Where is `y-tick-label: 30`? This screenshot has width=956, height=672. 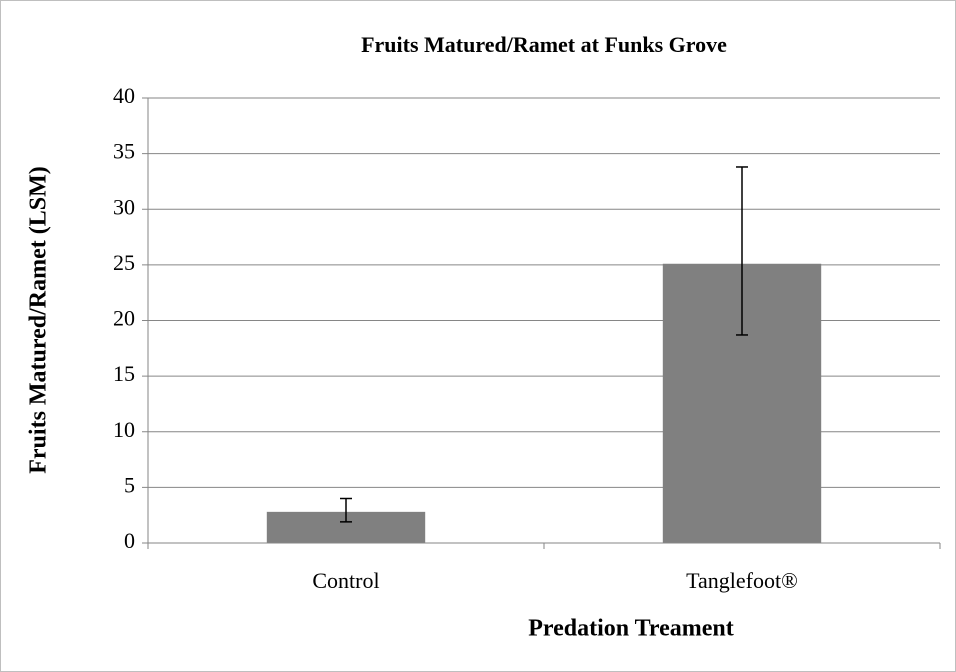 y-tick-label: 30 is located at coordinates (124, 206).